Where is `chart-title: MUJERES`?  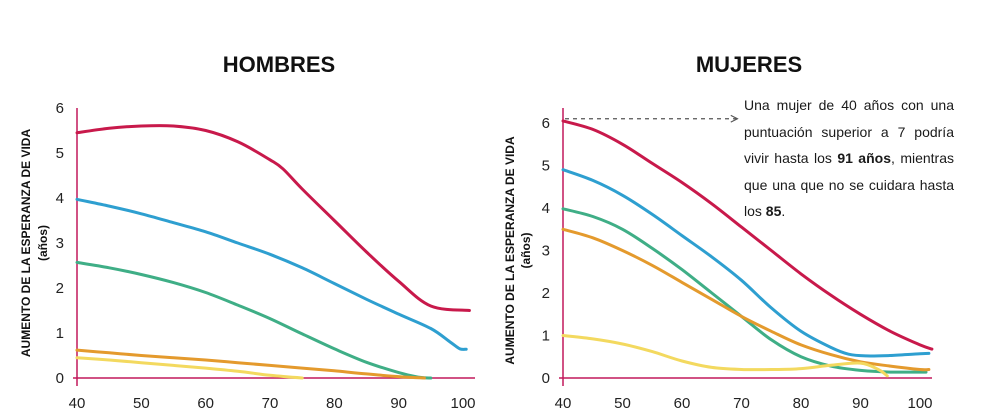 chart-title: MUJERES is located at coordinates (749, 64).